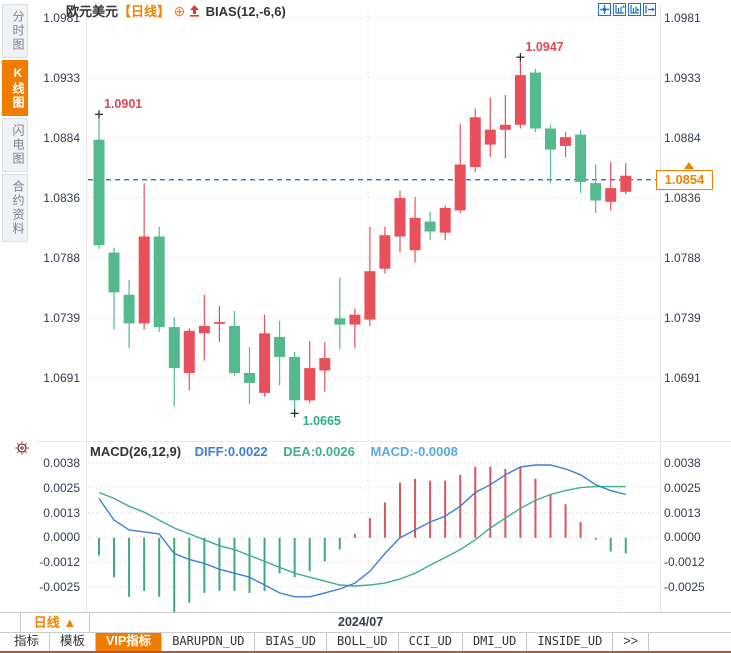  What do you see at coordinates (414, 451) in the screenshot?
I see `macd-macd-value: MACD:-0.0008` at bounding box center [414, 451].